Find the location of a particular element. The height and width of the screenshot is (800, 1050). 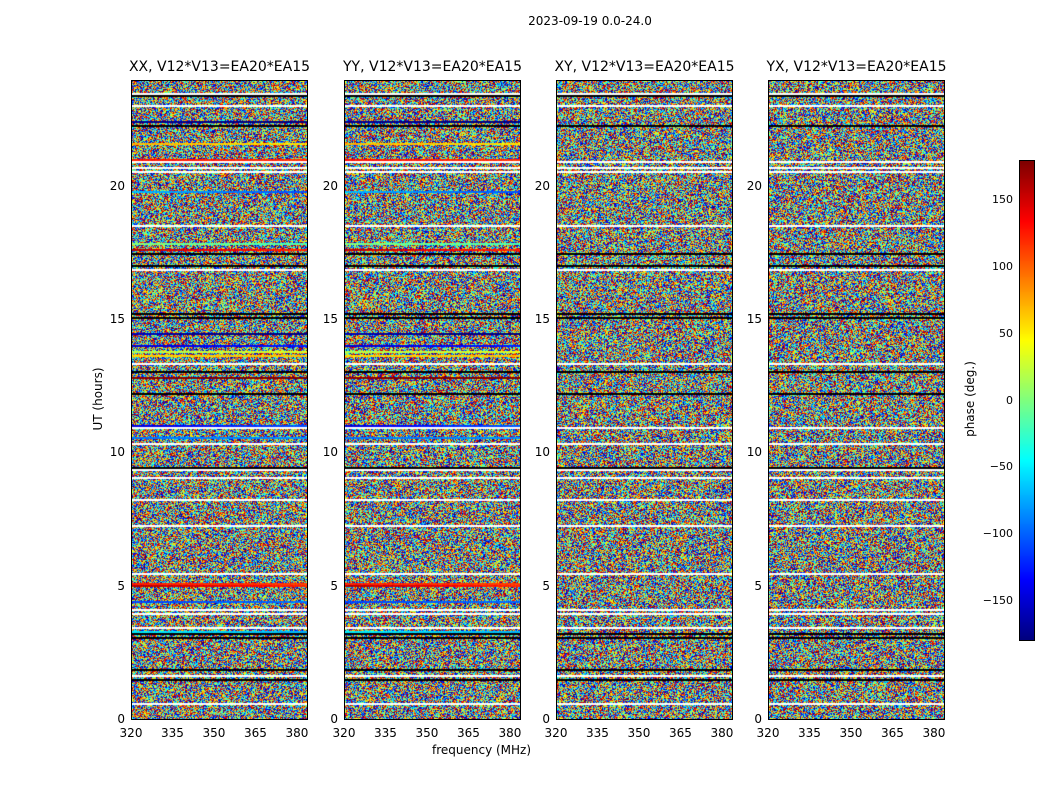

colorbar-tick-label: −50 is located at coordinates (1001, 467).